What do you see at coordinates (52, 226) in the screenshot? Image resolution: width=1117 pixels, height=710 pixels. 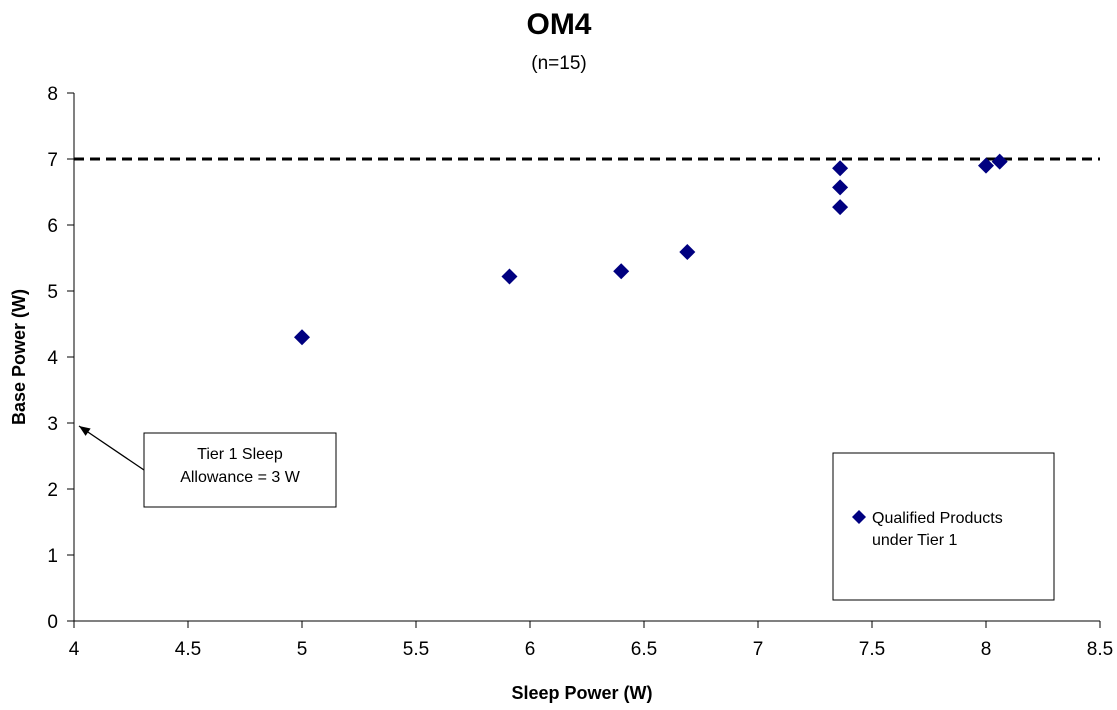 I see `y-tick-label: 6` at bounding box center [52, 226].